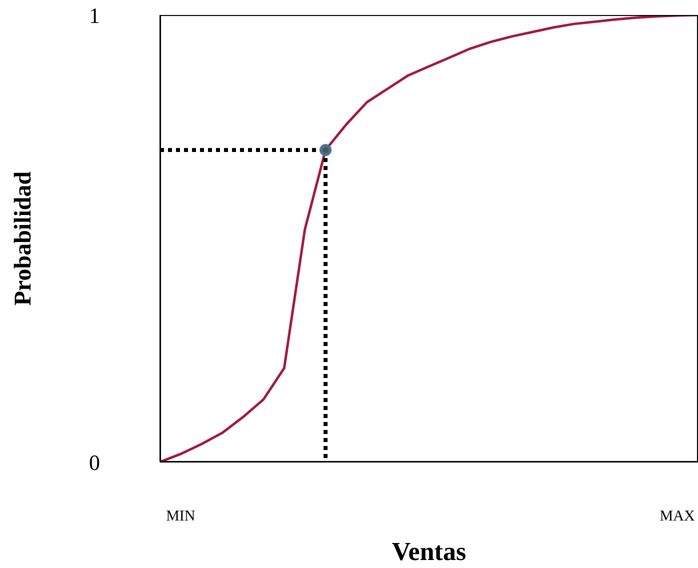  Describe the element at coordinates (181, 516) in the screenshot. I see `x-tick-label: MIN` at that location.